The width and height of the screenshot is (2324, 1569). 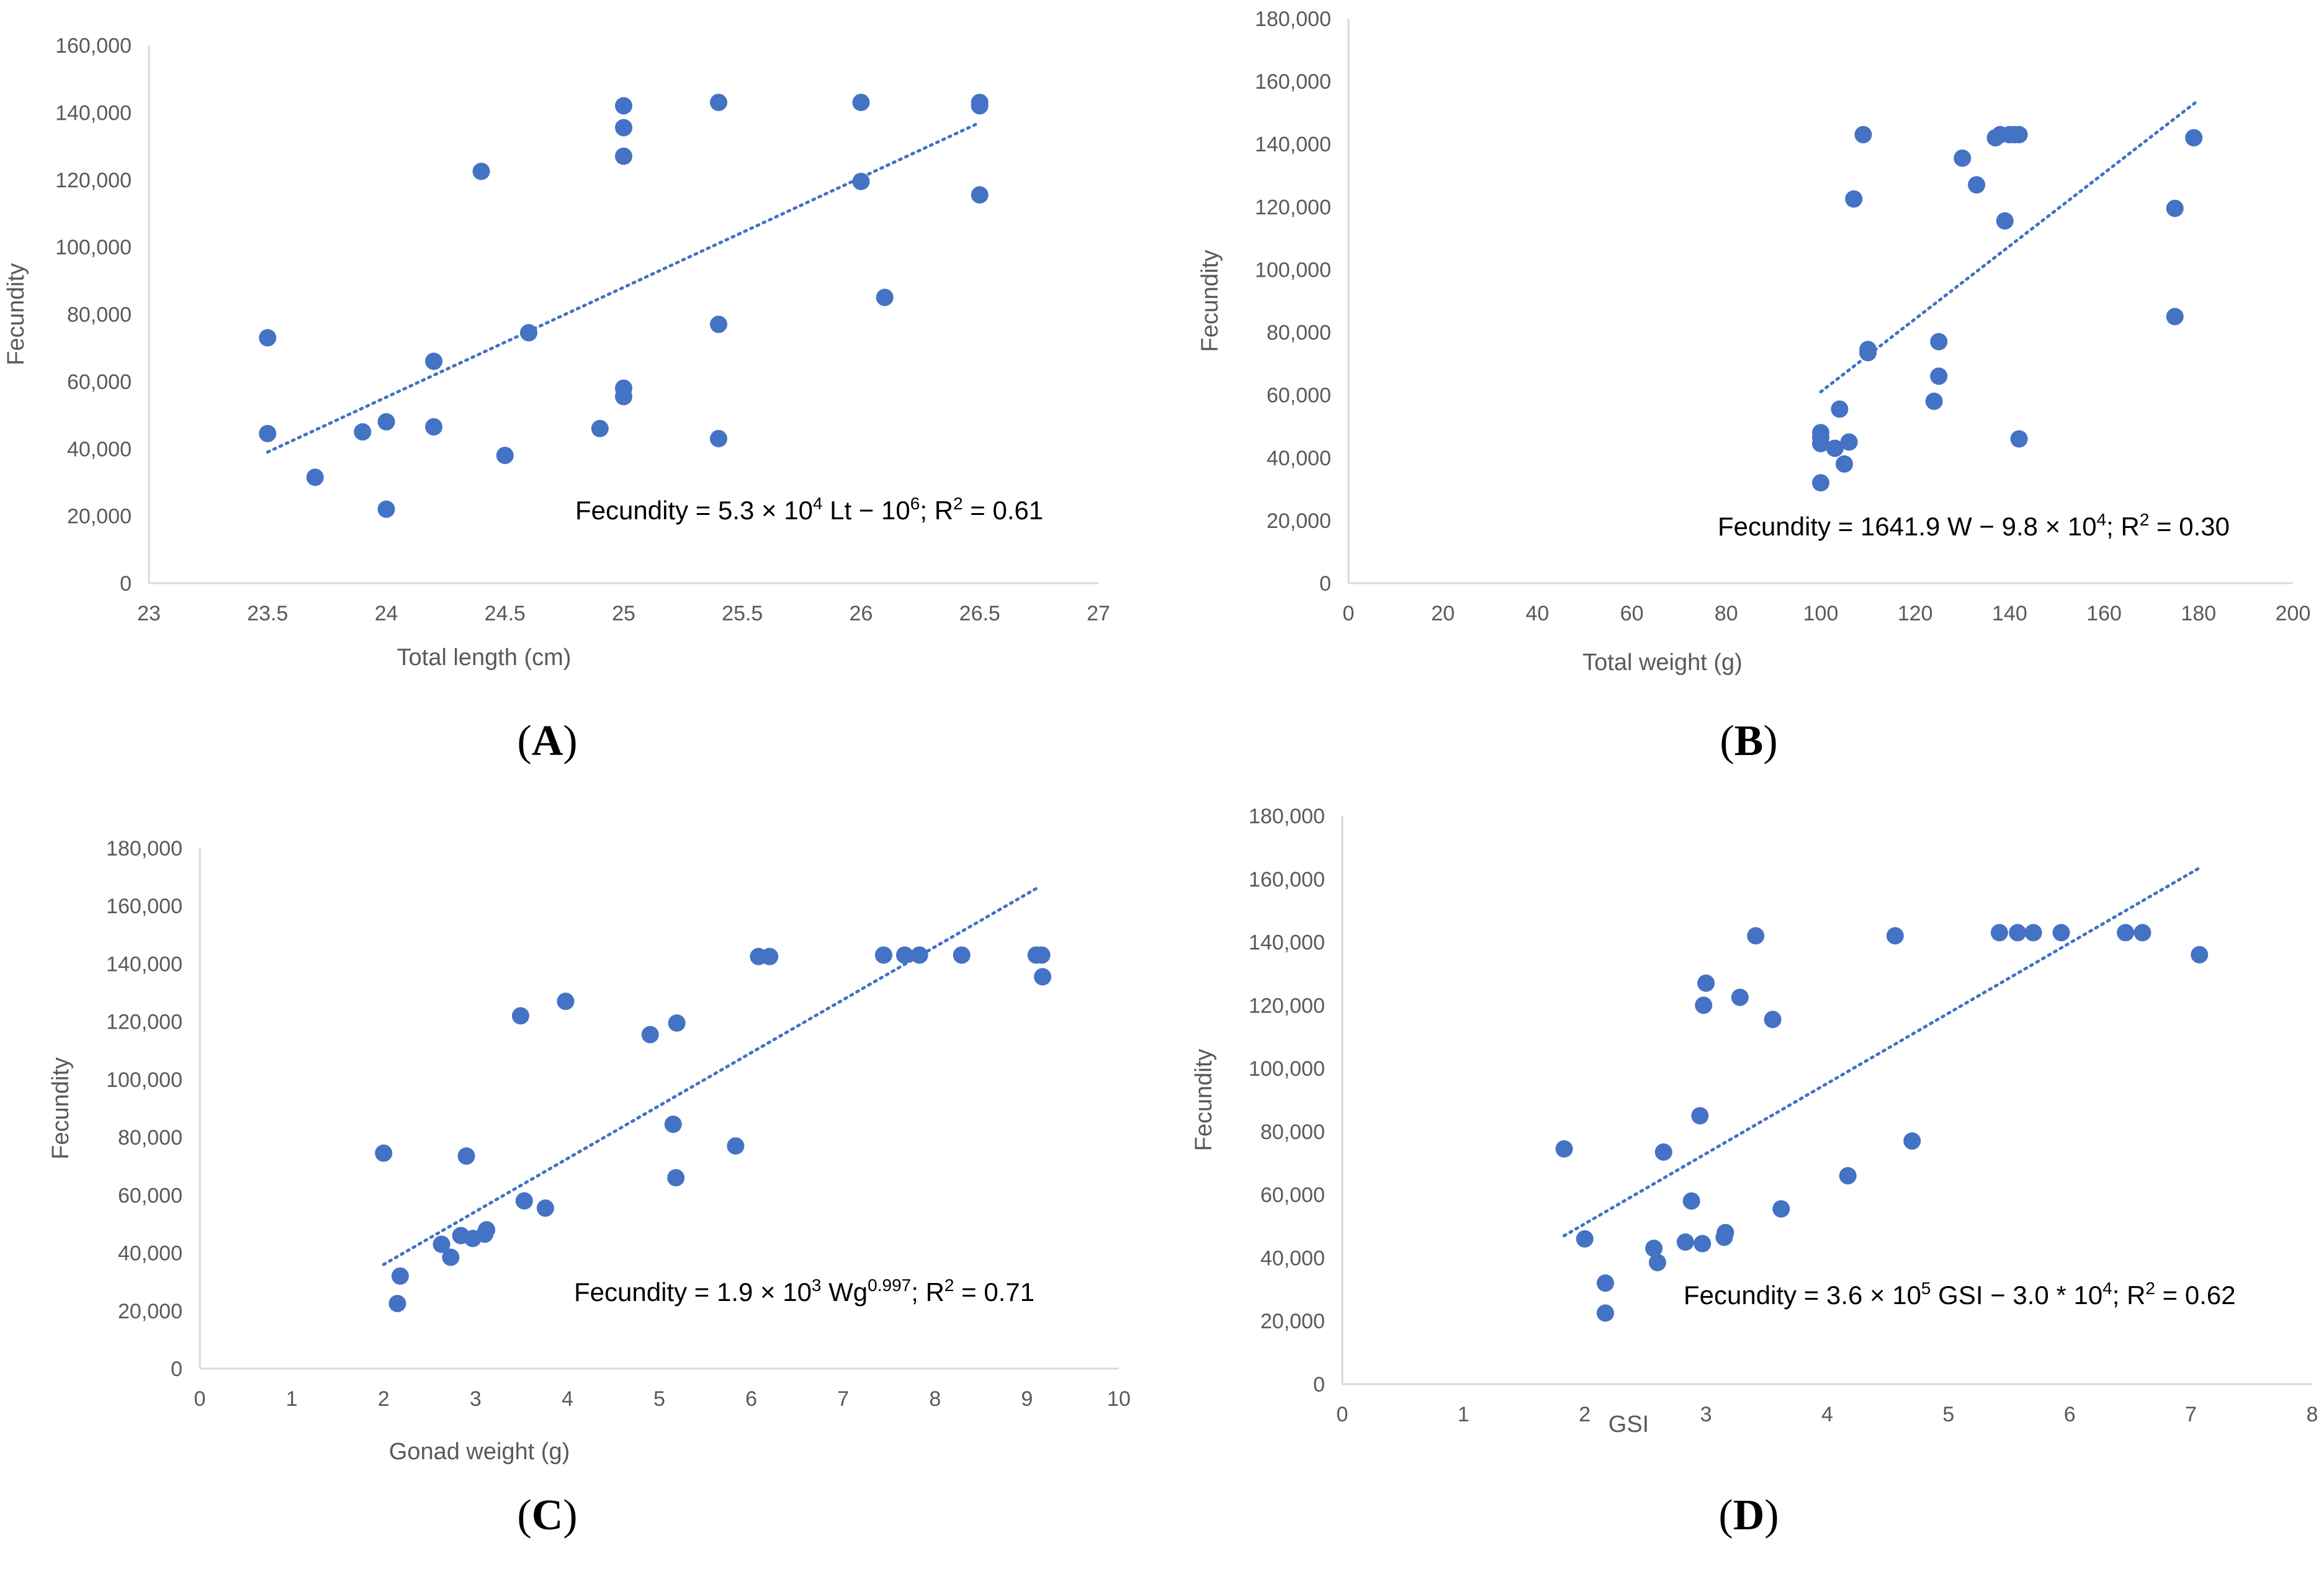 I want to click on x-tick-label: 9, so click(x=1027, y=1399).